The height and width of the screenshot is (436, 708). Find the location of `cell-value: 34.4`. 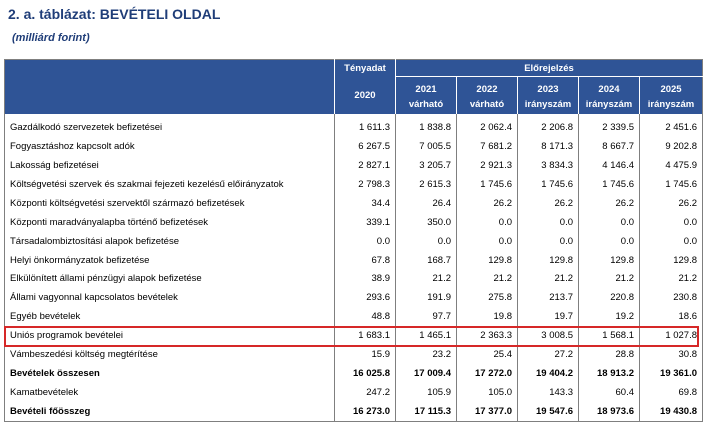

cell-value: 34.4 is located at coordinates (365, 203).